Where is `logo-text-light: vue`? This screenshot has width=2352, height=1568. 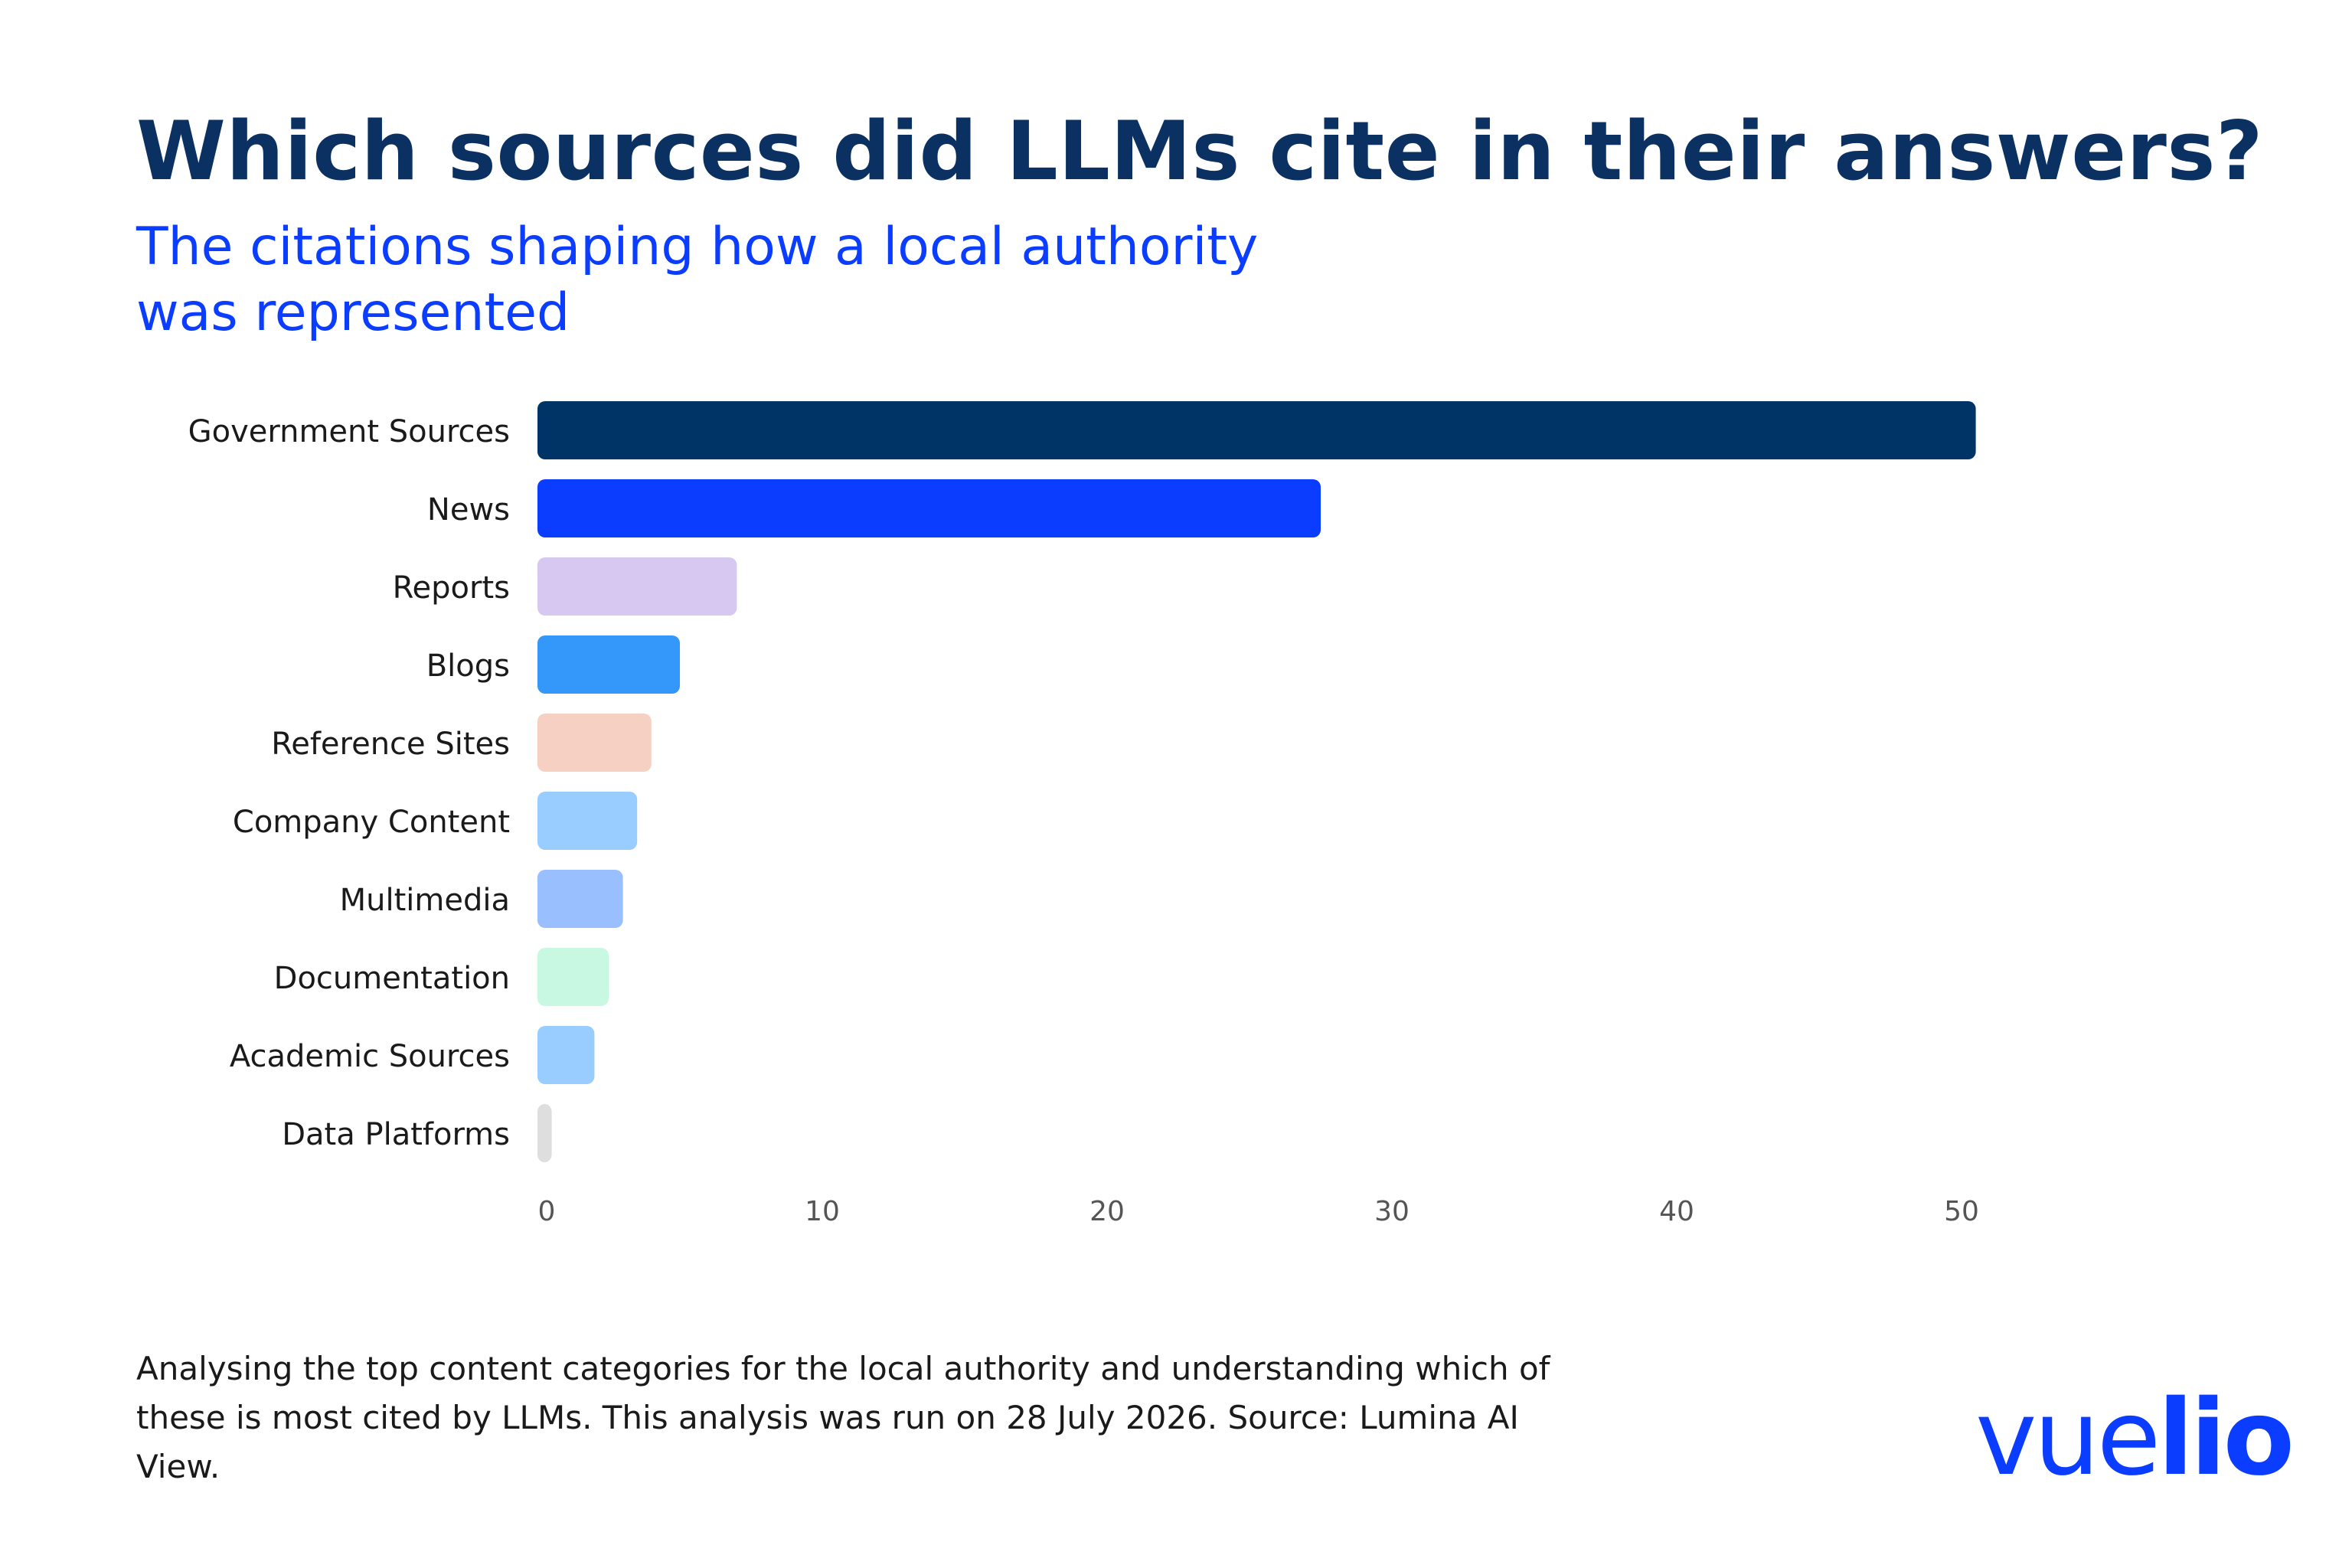 logo-text-light: vue is located at coordinates (2068, 1438).